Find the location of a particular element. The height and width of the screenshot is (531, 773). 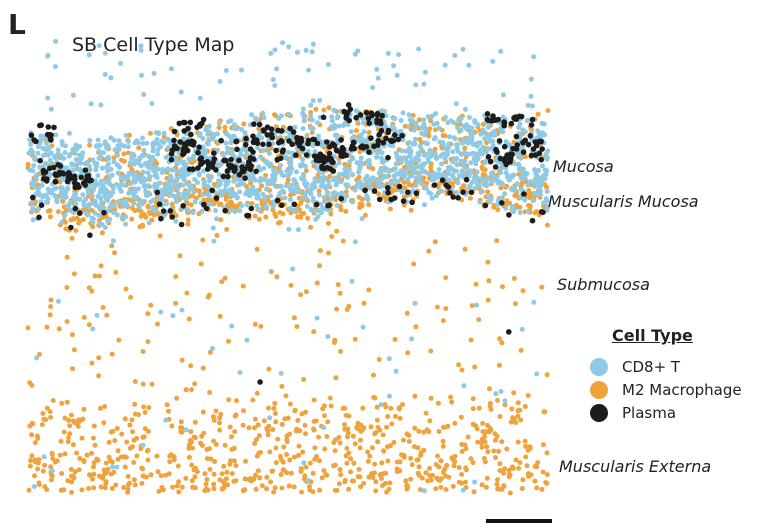

legend-swatch-cd8-t is located at coordinates (599, 366).